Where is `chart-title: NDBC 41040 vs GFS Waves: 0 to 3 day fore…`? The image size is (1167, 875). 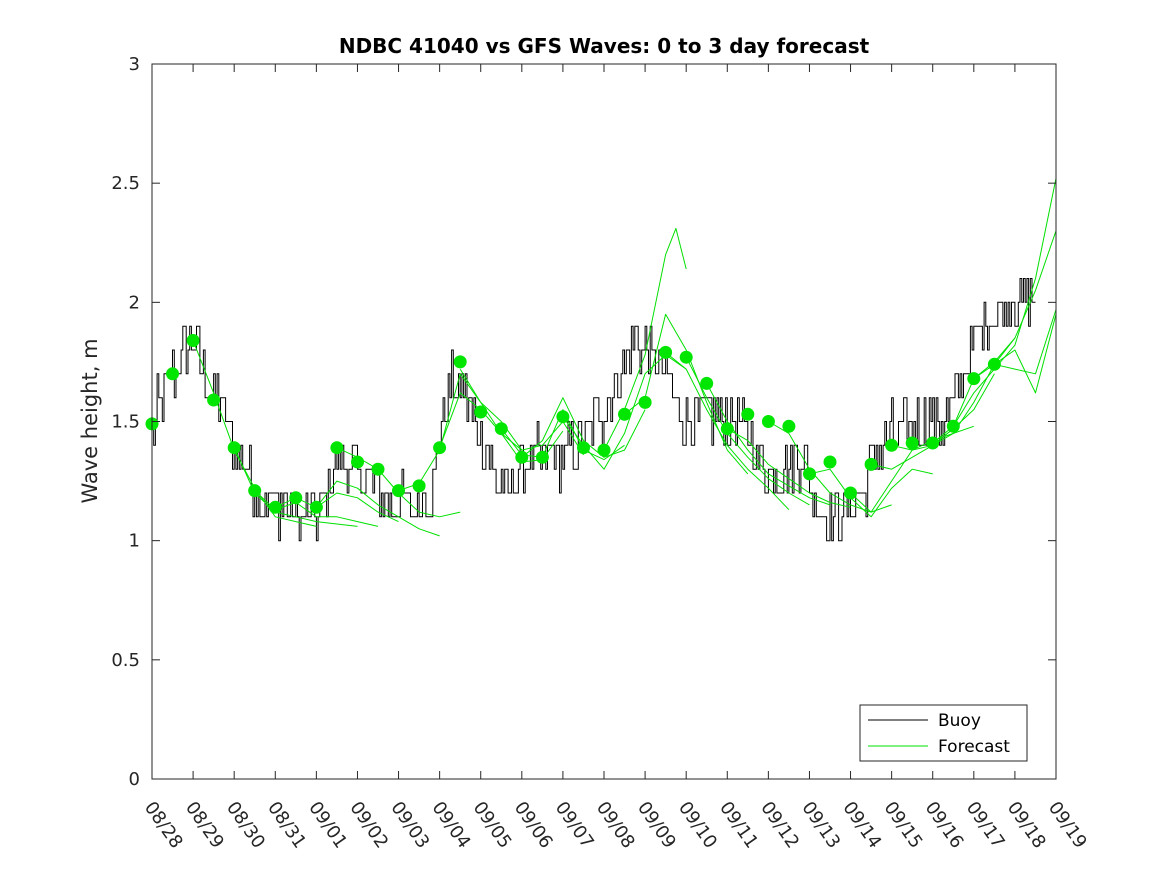 chart-title: NDBC 41040 vs GFS Waves: 0 to 3 day fore… is located at coordinates (604, 46).